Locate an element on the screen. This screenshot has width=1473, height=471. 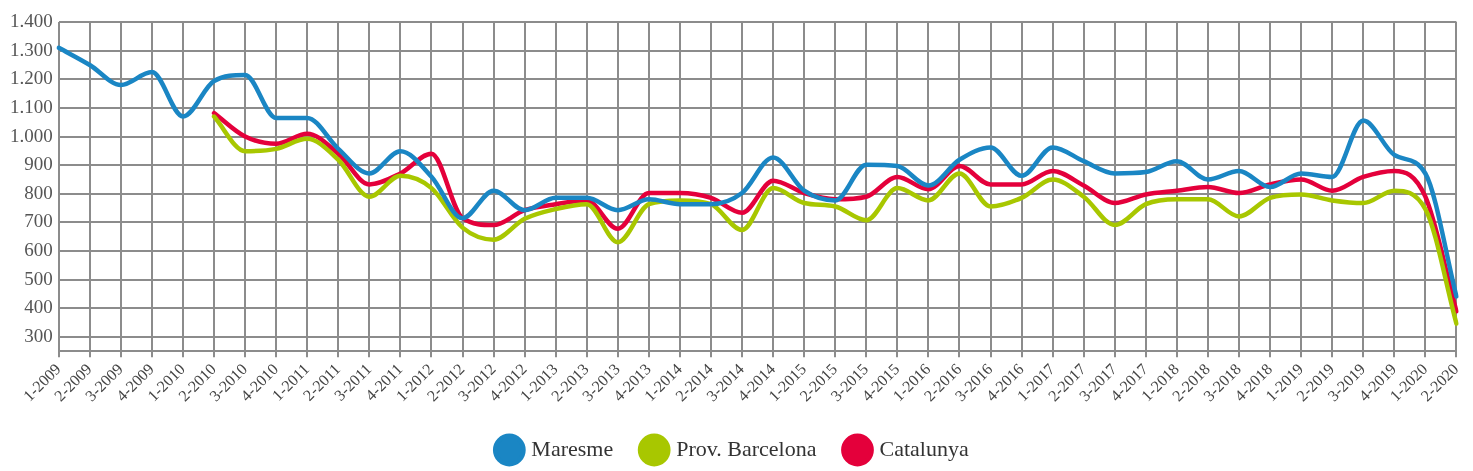
legend-label: Prov. Barcelona is located at coordinates (746, 448).